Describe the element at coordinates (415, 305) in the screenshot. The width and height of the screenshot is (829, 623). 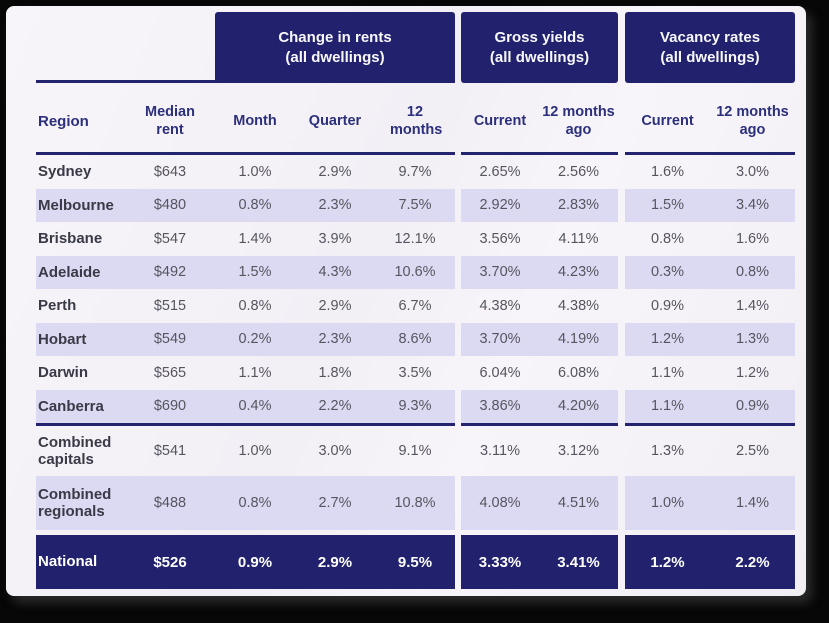
I see `value-cell: 6.7%` at that location.